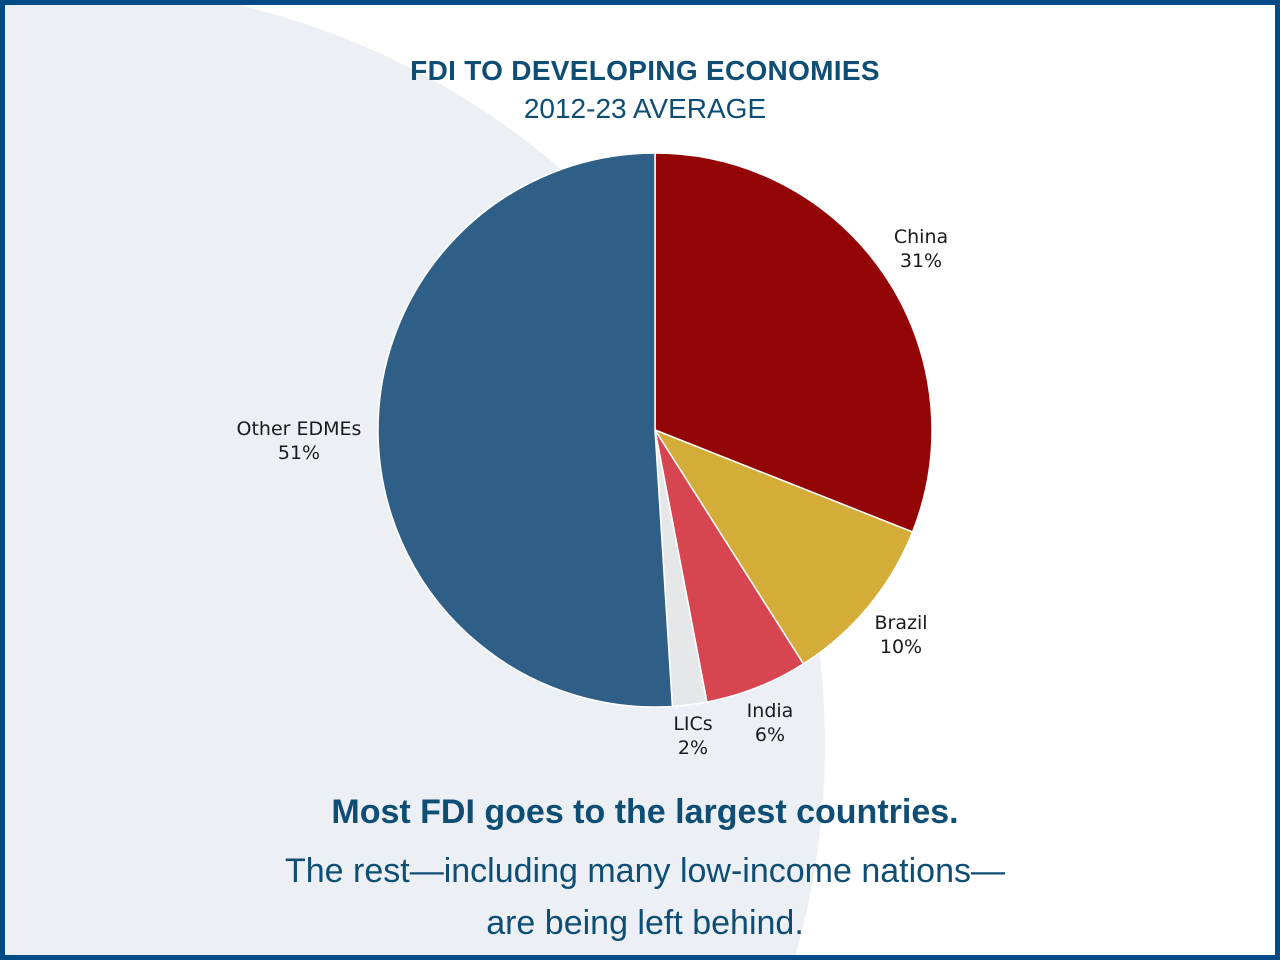  What do you see at coordinates (783, 546) in the screenshot?
I see `pie-slice-brazil` at bounding box center [783, 546].